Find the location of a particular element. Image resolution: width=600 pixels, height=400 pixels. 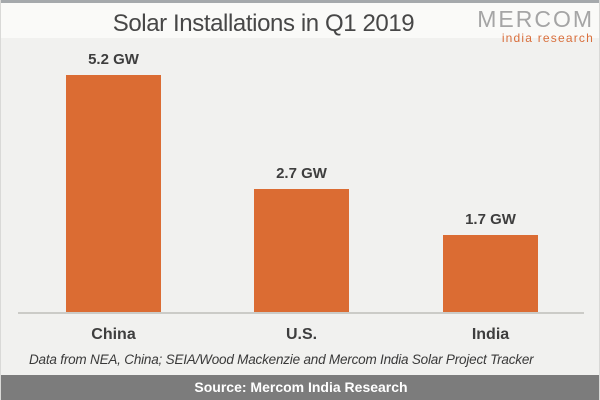

bar-value-label: 2.7 GW is located at coordinates (301, 173).